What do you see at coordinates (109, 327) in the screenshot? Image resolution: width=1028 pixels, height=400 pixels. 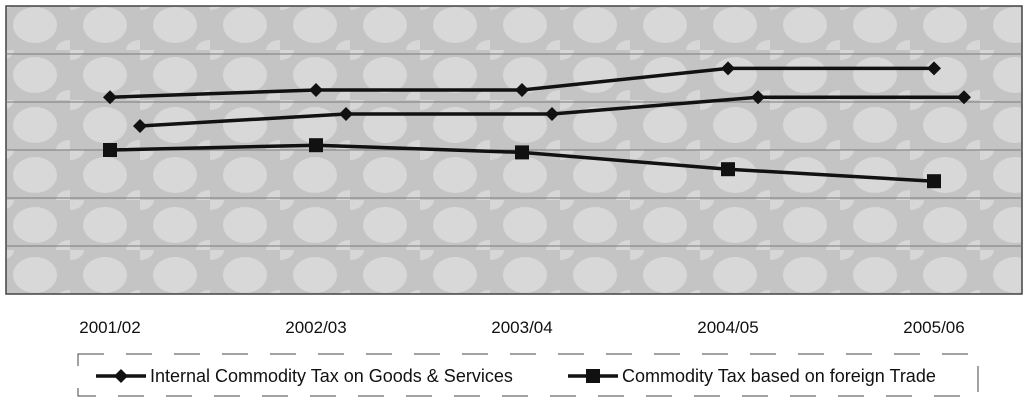 I see `x-tick-label: 2001/02` at bounding box center [109, 327].